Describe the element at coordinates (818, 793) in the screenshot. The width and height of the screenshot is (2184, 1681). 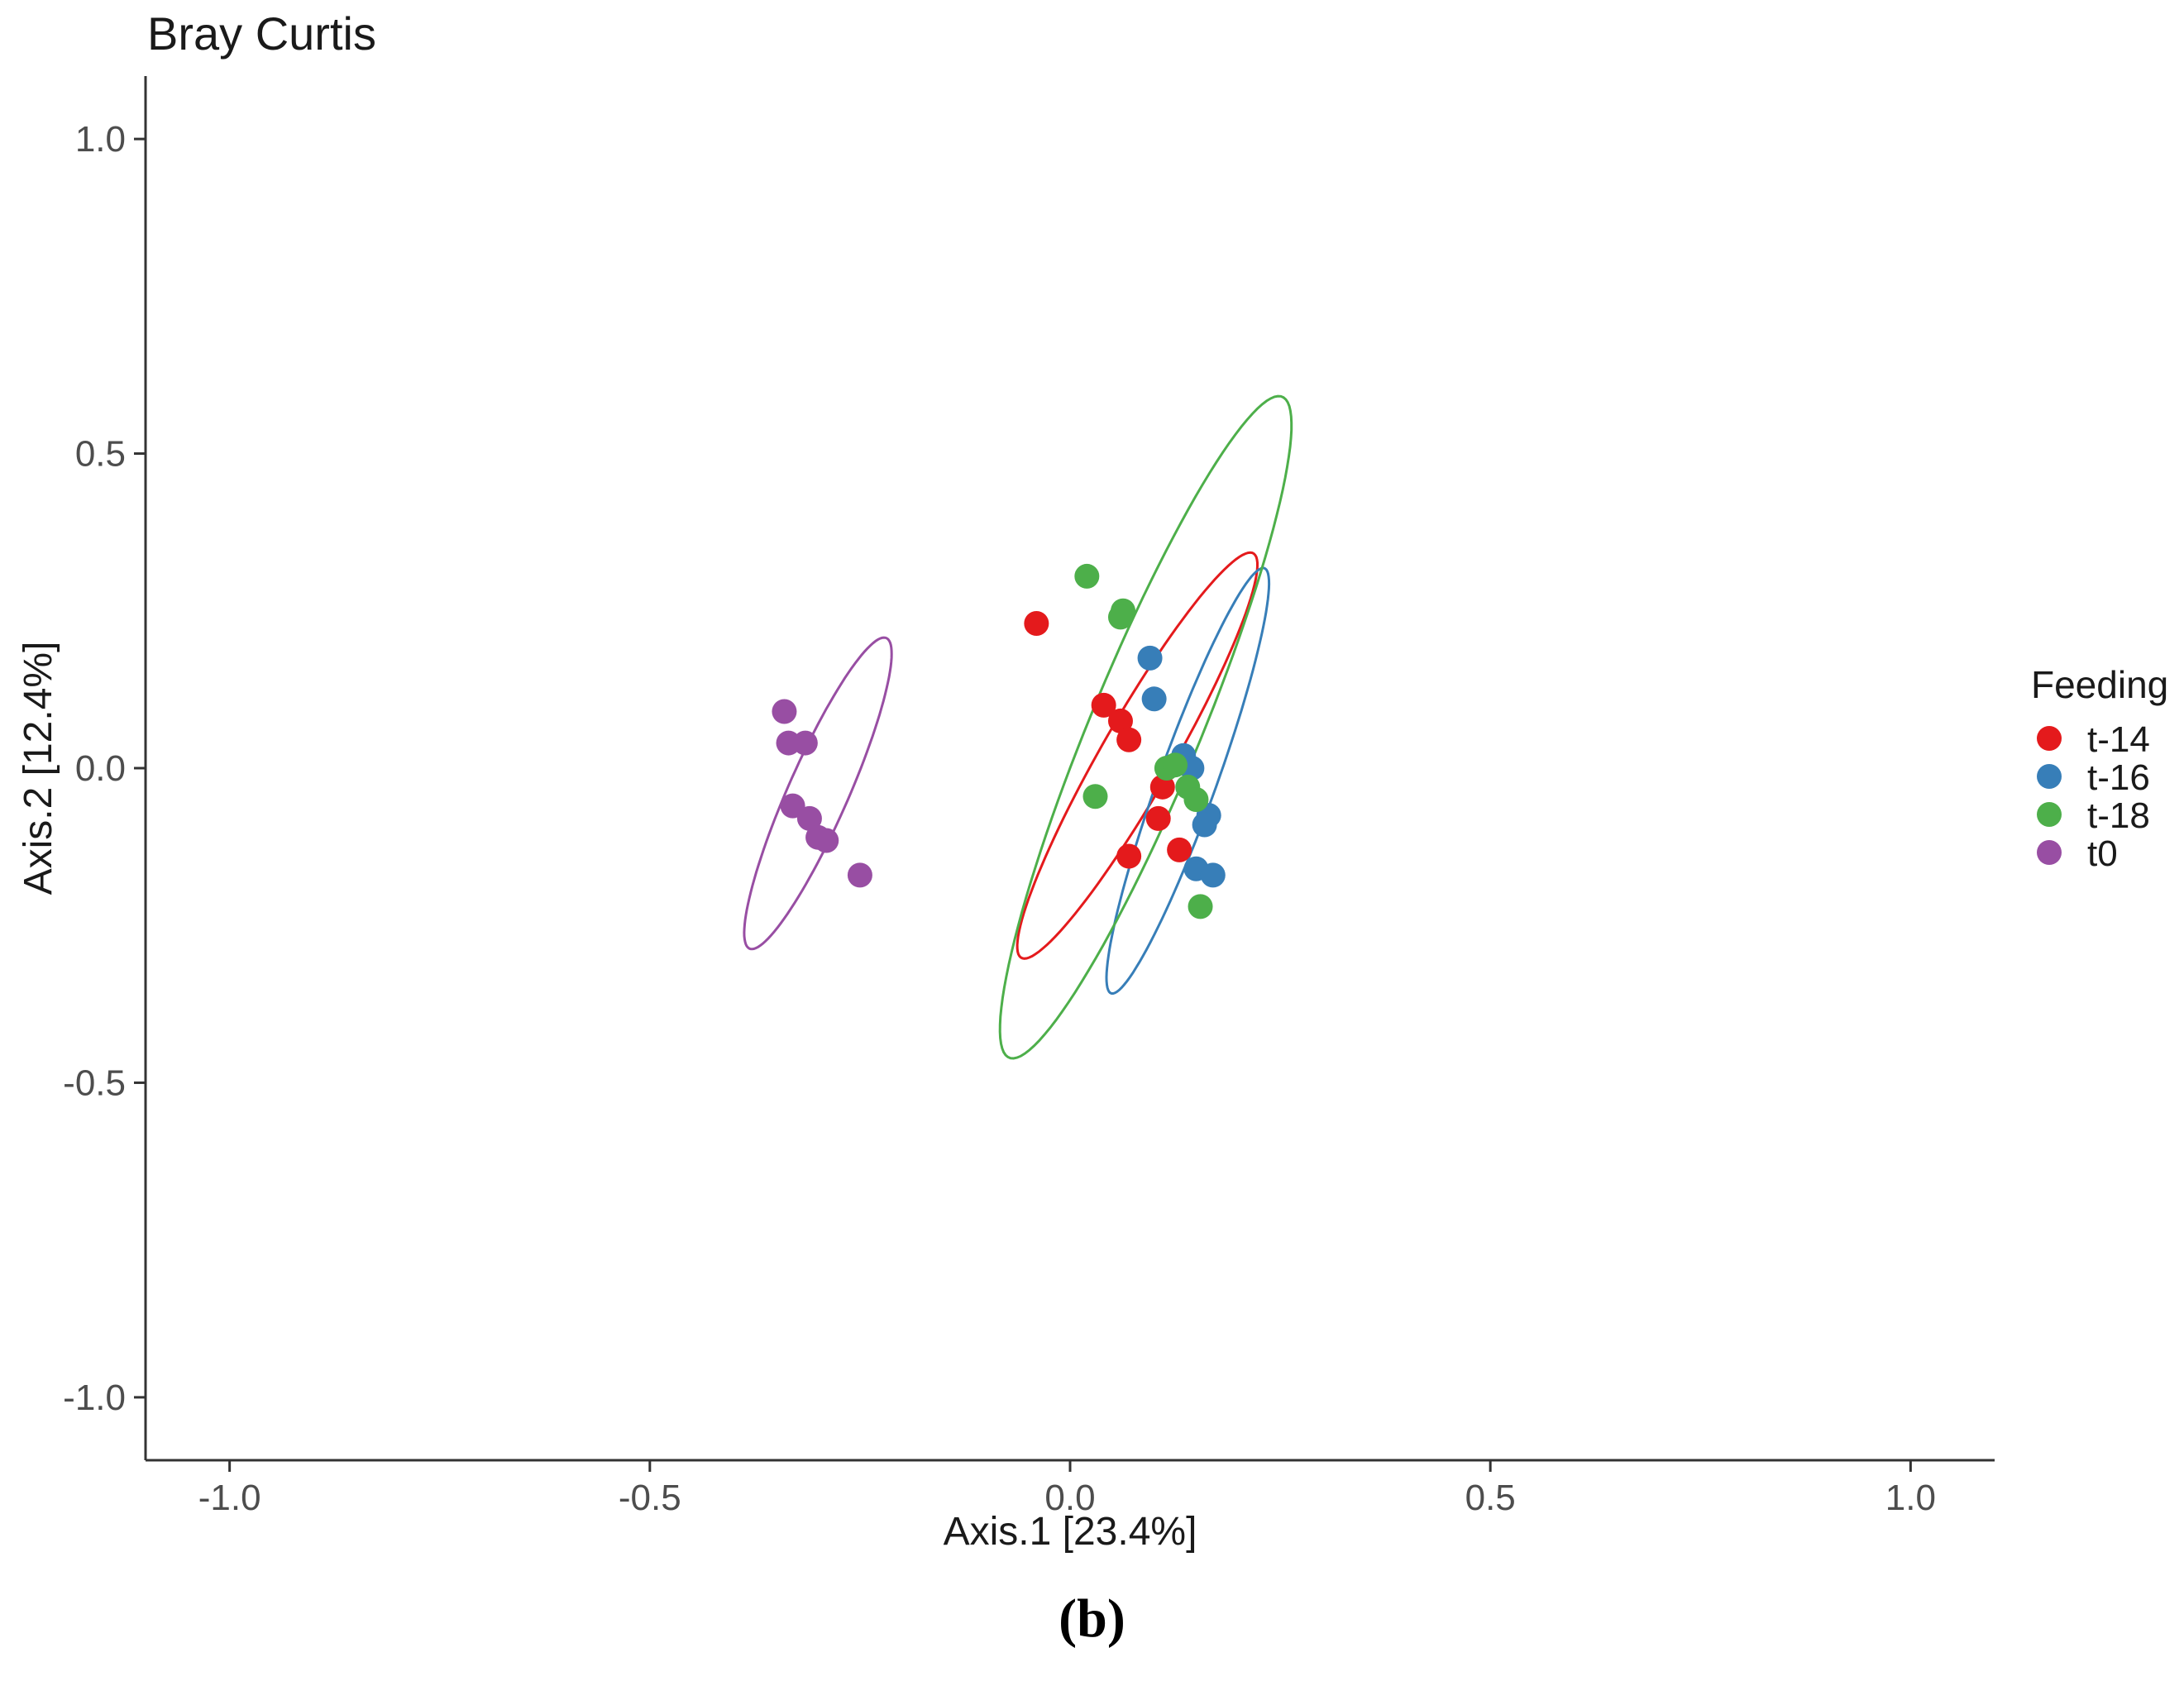
I see `ellipse-t0` at that location.